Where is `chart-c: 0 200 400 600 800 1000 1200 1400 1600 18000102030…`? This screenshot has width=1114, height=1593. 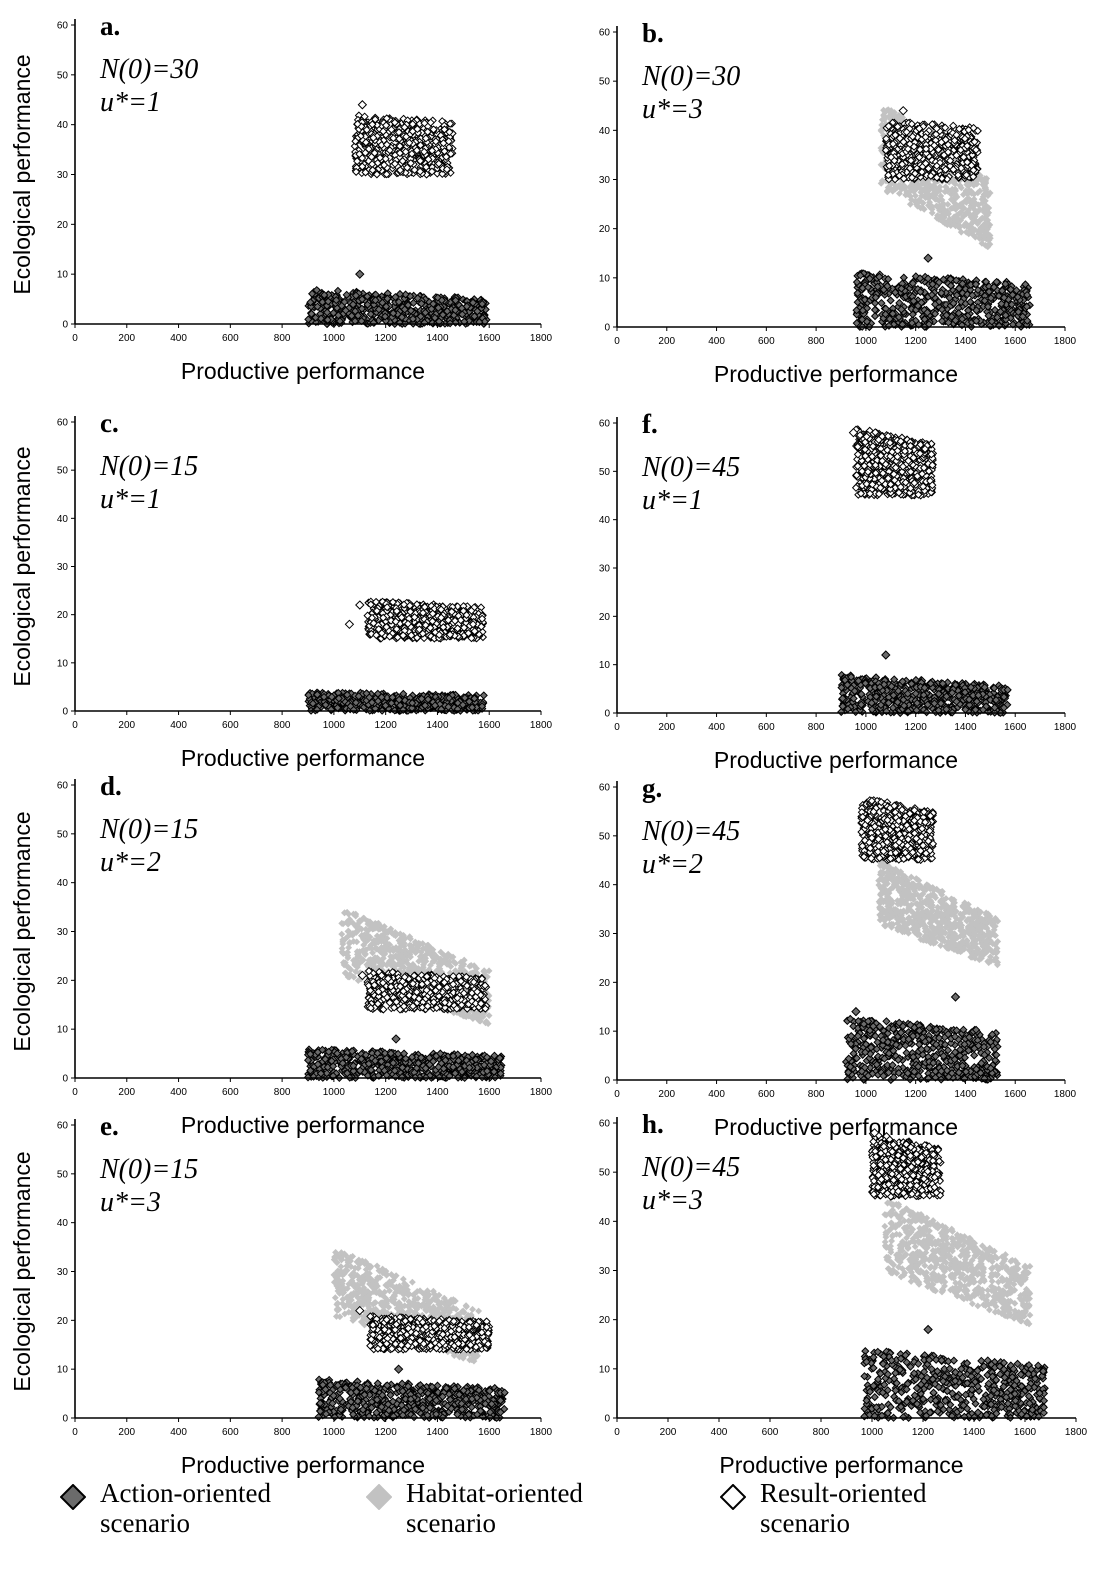 chart-c: 0 200 400 600 800 1000 1200 1400 1600 18000102030… is located at coordinates (281, 589).